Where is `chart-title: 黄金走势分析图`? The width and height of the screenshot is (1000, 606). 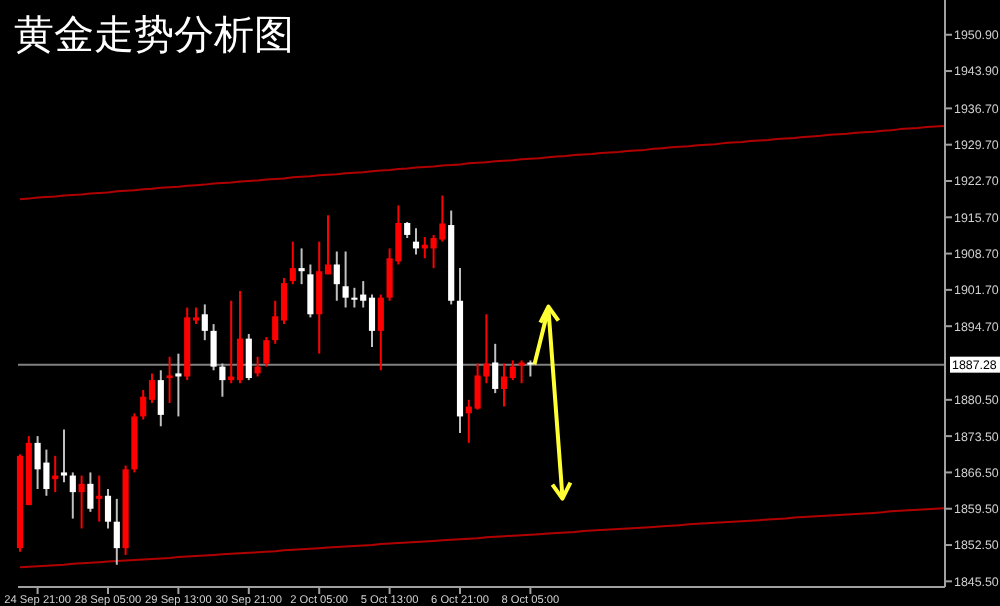 chart-title: 黄金走势分析图 is located at coordinates (154, 34).